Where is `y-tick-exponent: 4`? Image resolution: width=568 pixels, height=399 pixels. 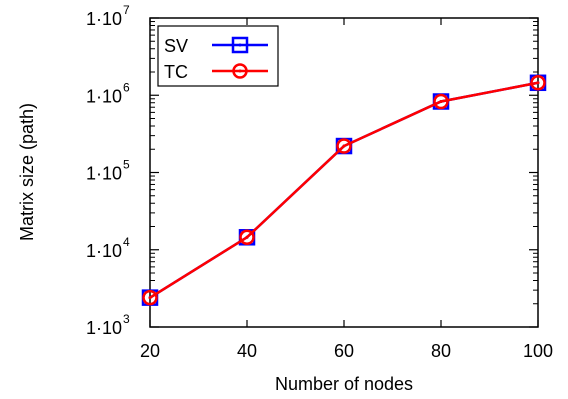
y-tick-exponent: 4 is located at coordinates (126, 242).